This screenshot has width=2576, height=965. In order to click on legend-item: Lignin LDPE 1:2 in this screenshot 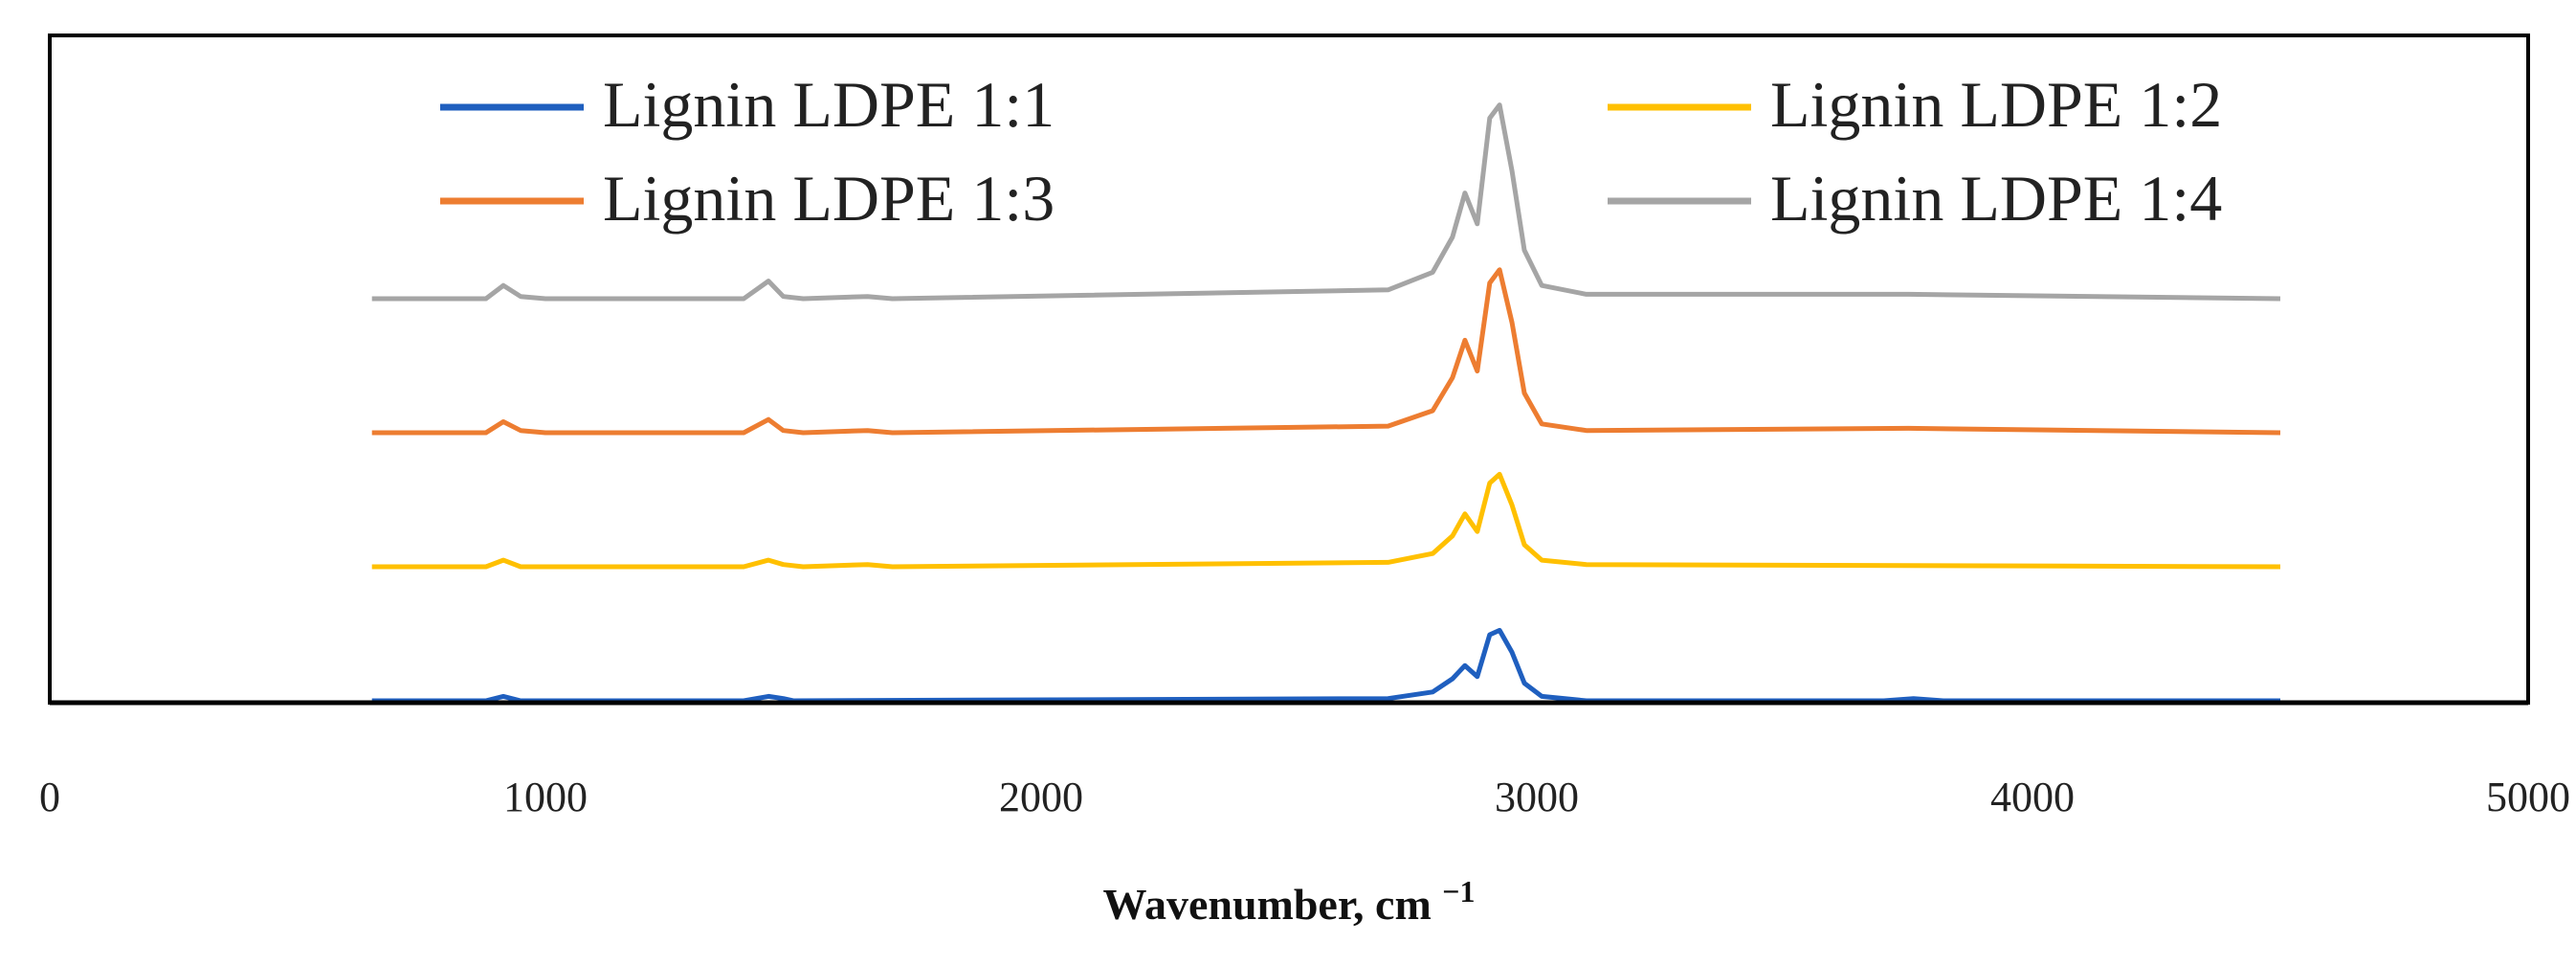, I will do `click(1915, 104)`.